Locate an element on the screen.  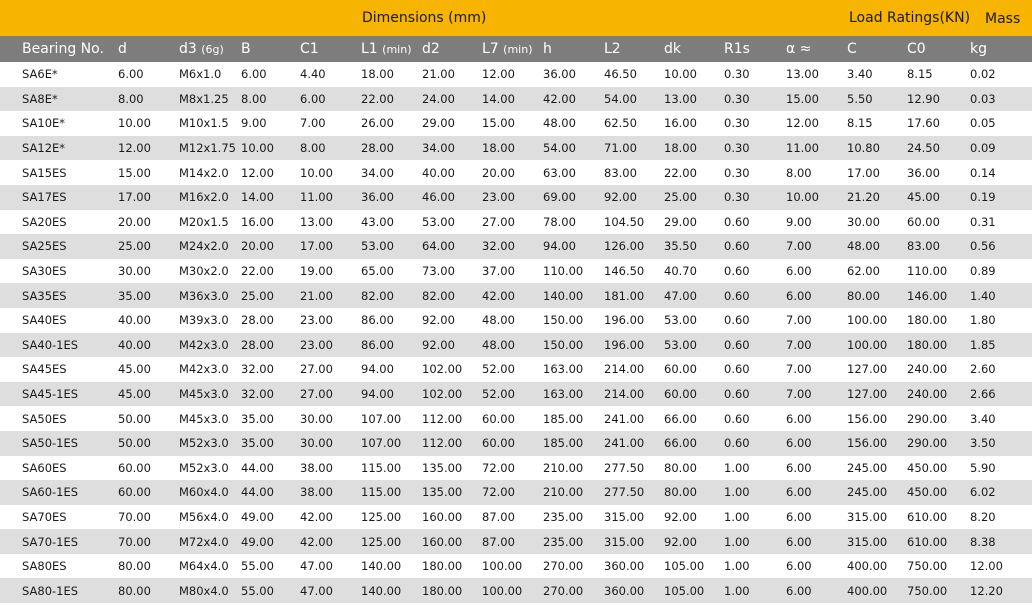
table-cell: 92.00 is located at coordinates (438, 320).